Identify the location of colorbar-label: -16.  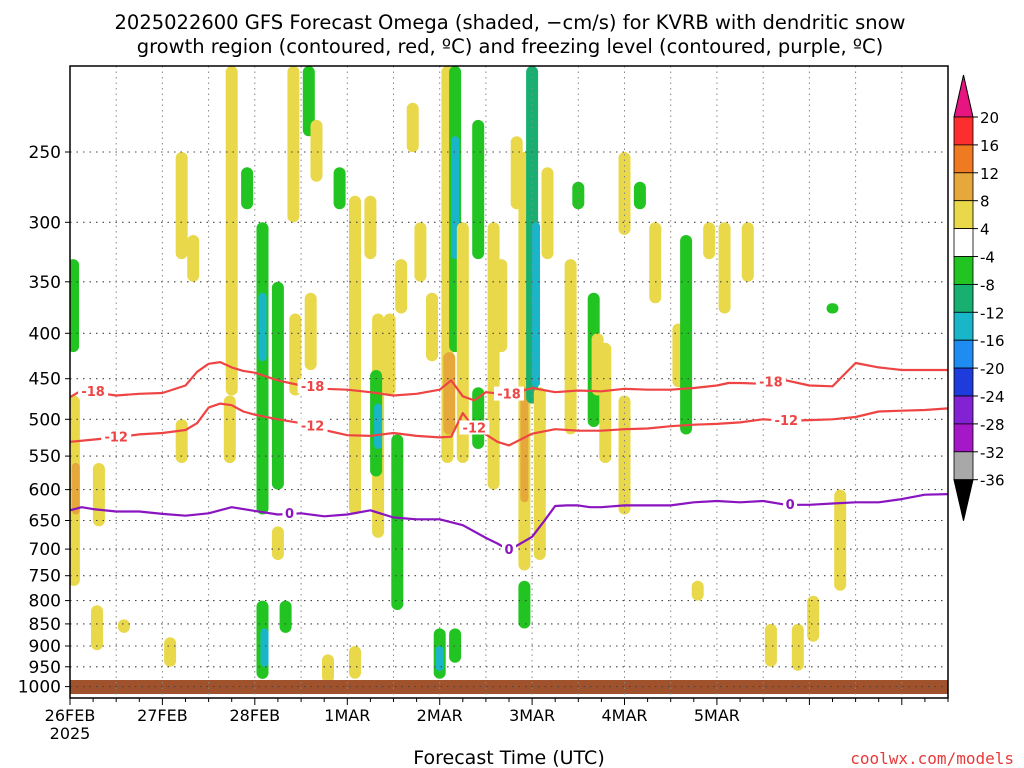
(992, 341).